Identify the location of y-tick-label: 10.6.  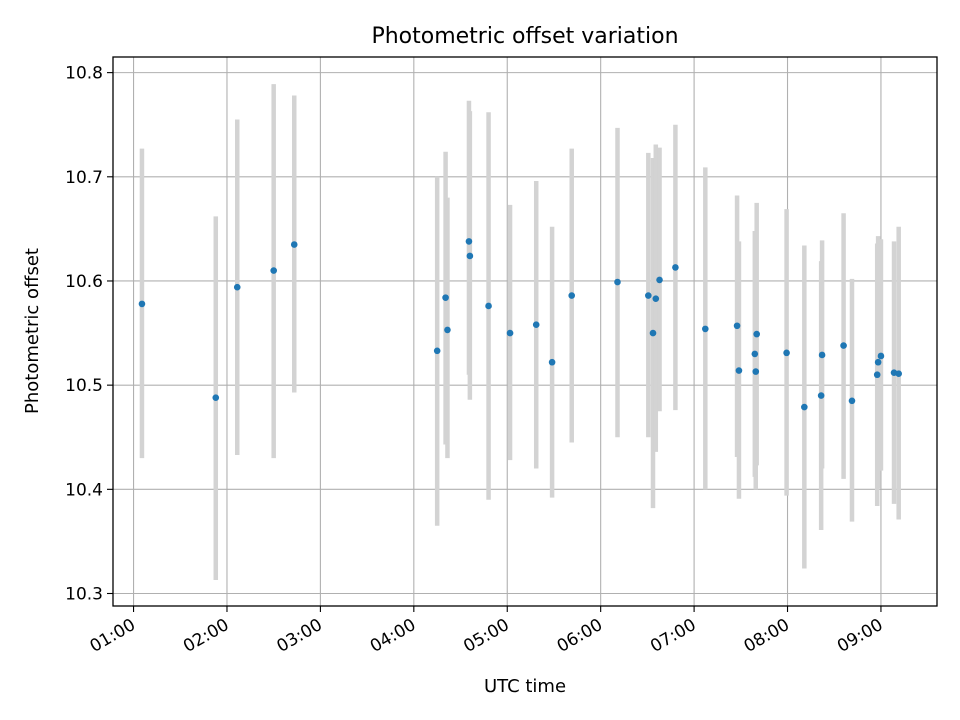
(84, 282).